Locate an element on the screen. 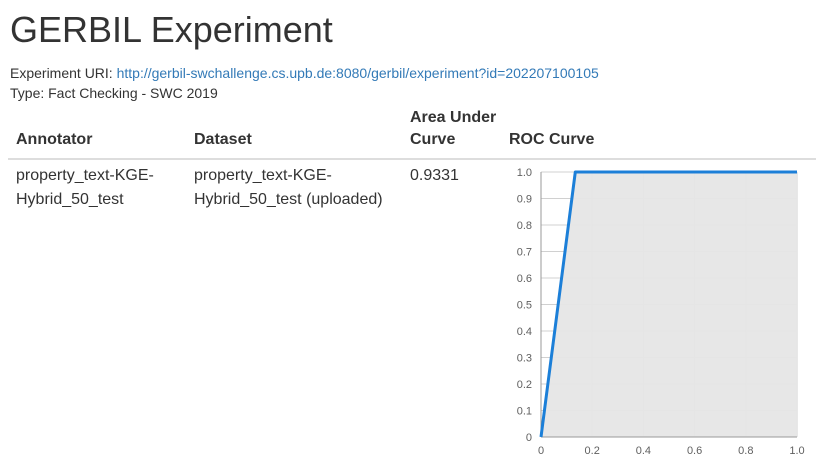  column-header-auc-line2: Curve is located at coordinates (433, 139).